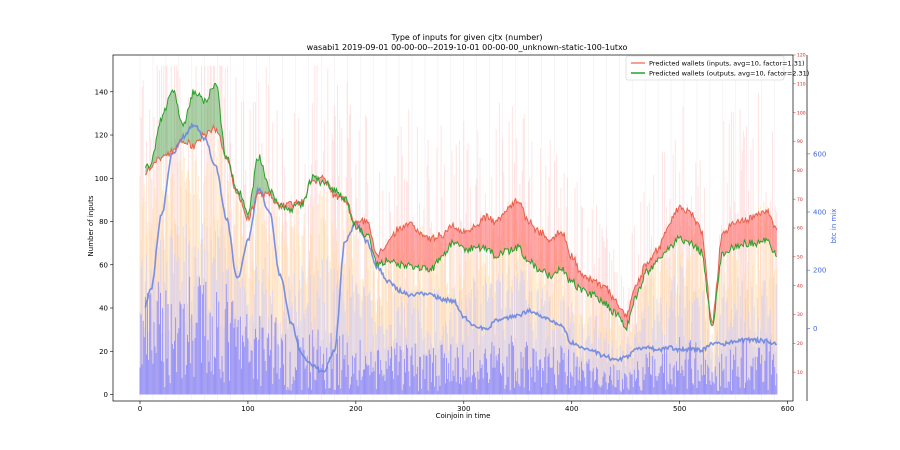  I want to click on x-tick-label: 200, so click(355, 409).